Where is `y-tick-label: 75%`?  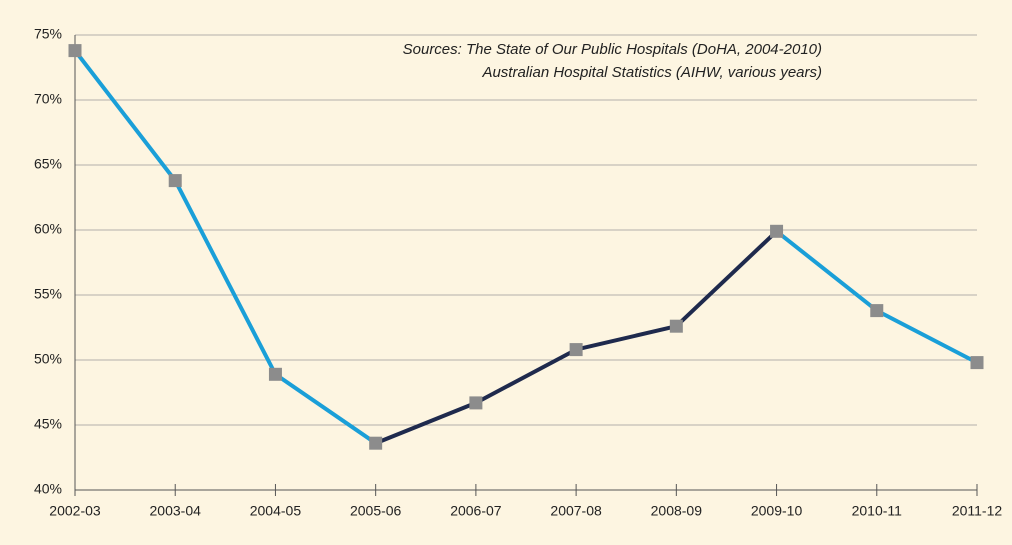
y-tick-label: 75% is located at coordinates (48, 34).